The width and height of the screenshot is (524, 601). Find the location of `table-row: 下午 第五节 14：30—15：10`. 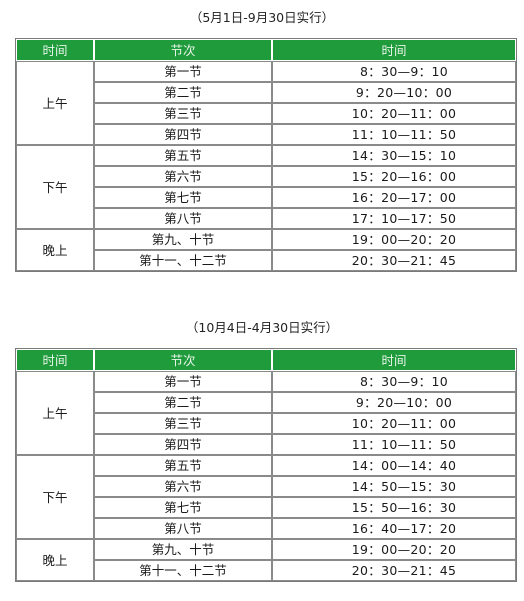

table-row: 下午 第五节 14：30—15：10 is located at coordinates (266, 187).